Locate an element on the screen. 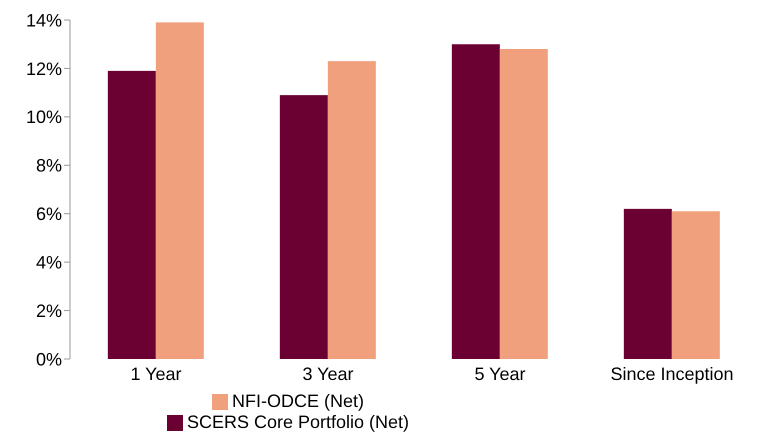  x-tick-label: Since Inception is located at coordinates (672, 374).